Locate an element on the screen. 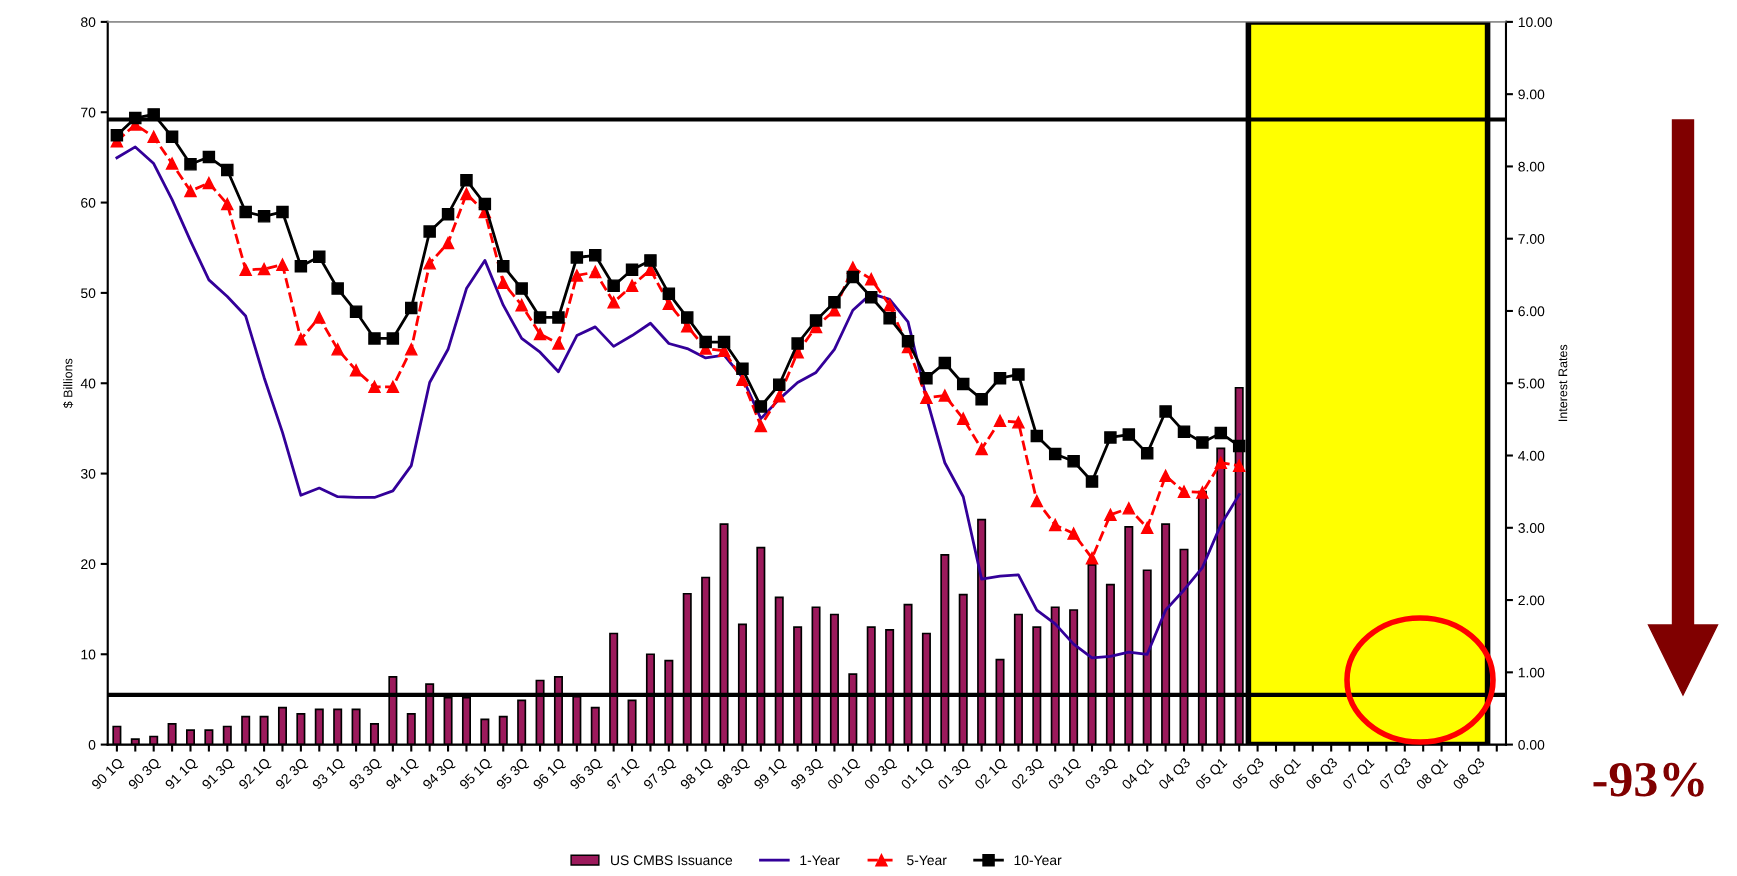 The width and height of the screenshot is (1737, 876). x-tick-label: 02 1Q is located at coordinates (991, 774).